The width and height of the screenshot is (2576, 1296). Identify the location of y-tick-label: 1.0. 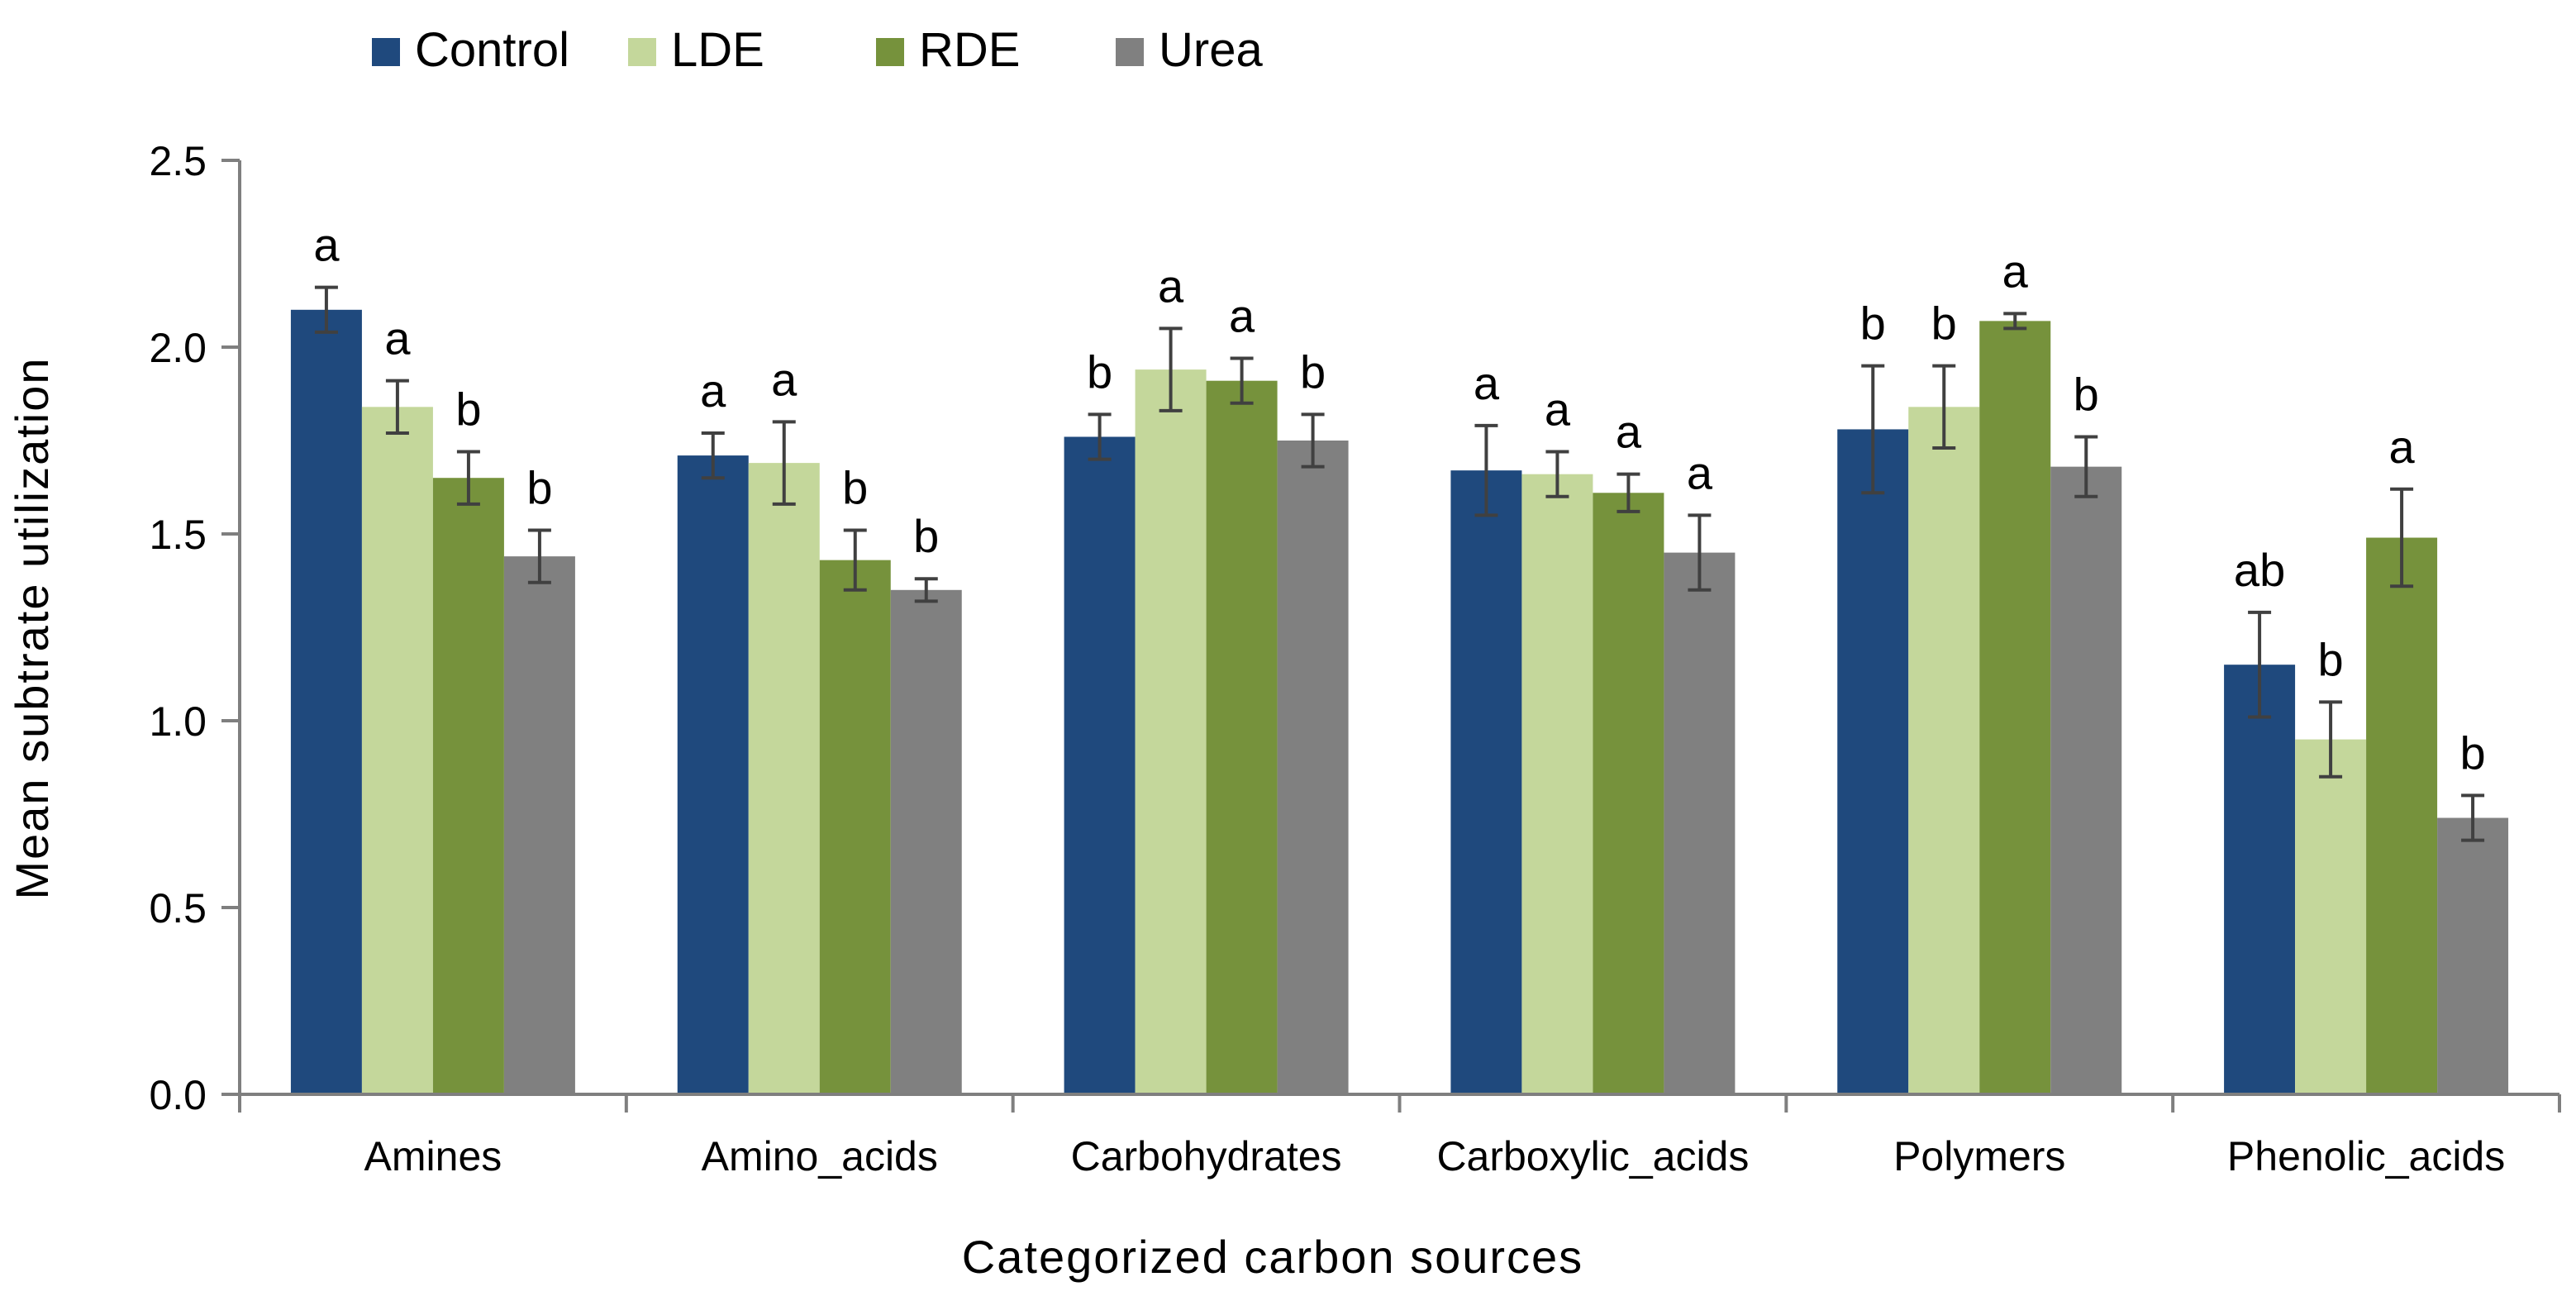
(178, 722).